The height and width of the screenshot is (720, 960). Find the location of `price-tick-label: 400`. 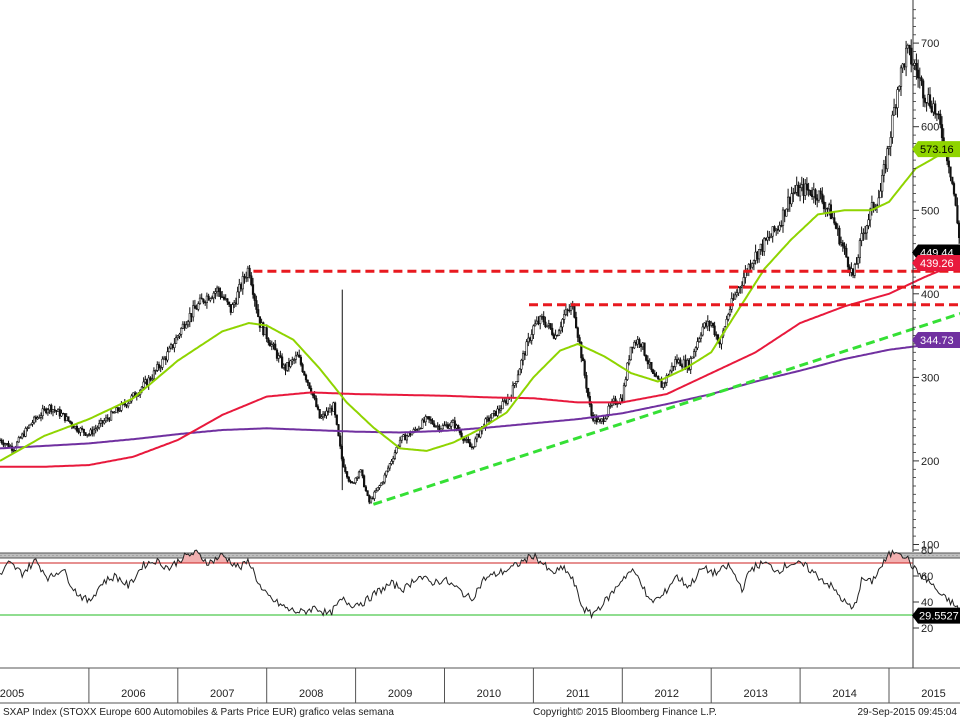

price-tick-label: 400 is located at coordinates (930, 295).